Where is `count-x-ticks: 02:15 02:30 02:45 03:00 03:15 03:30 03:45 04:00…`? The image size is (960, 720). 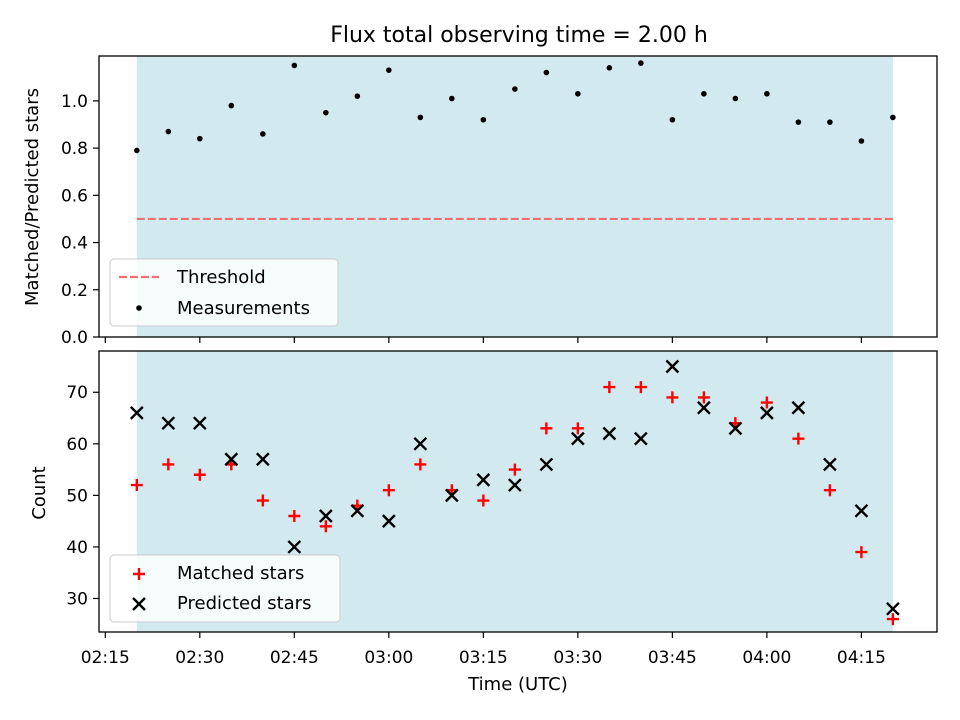
count-x-ticks: 02:15 02:30 02:45 03:00 03:15 03:30 03:45 04:00… is located at coordinates (483, 650).